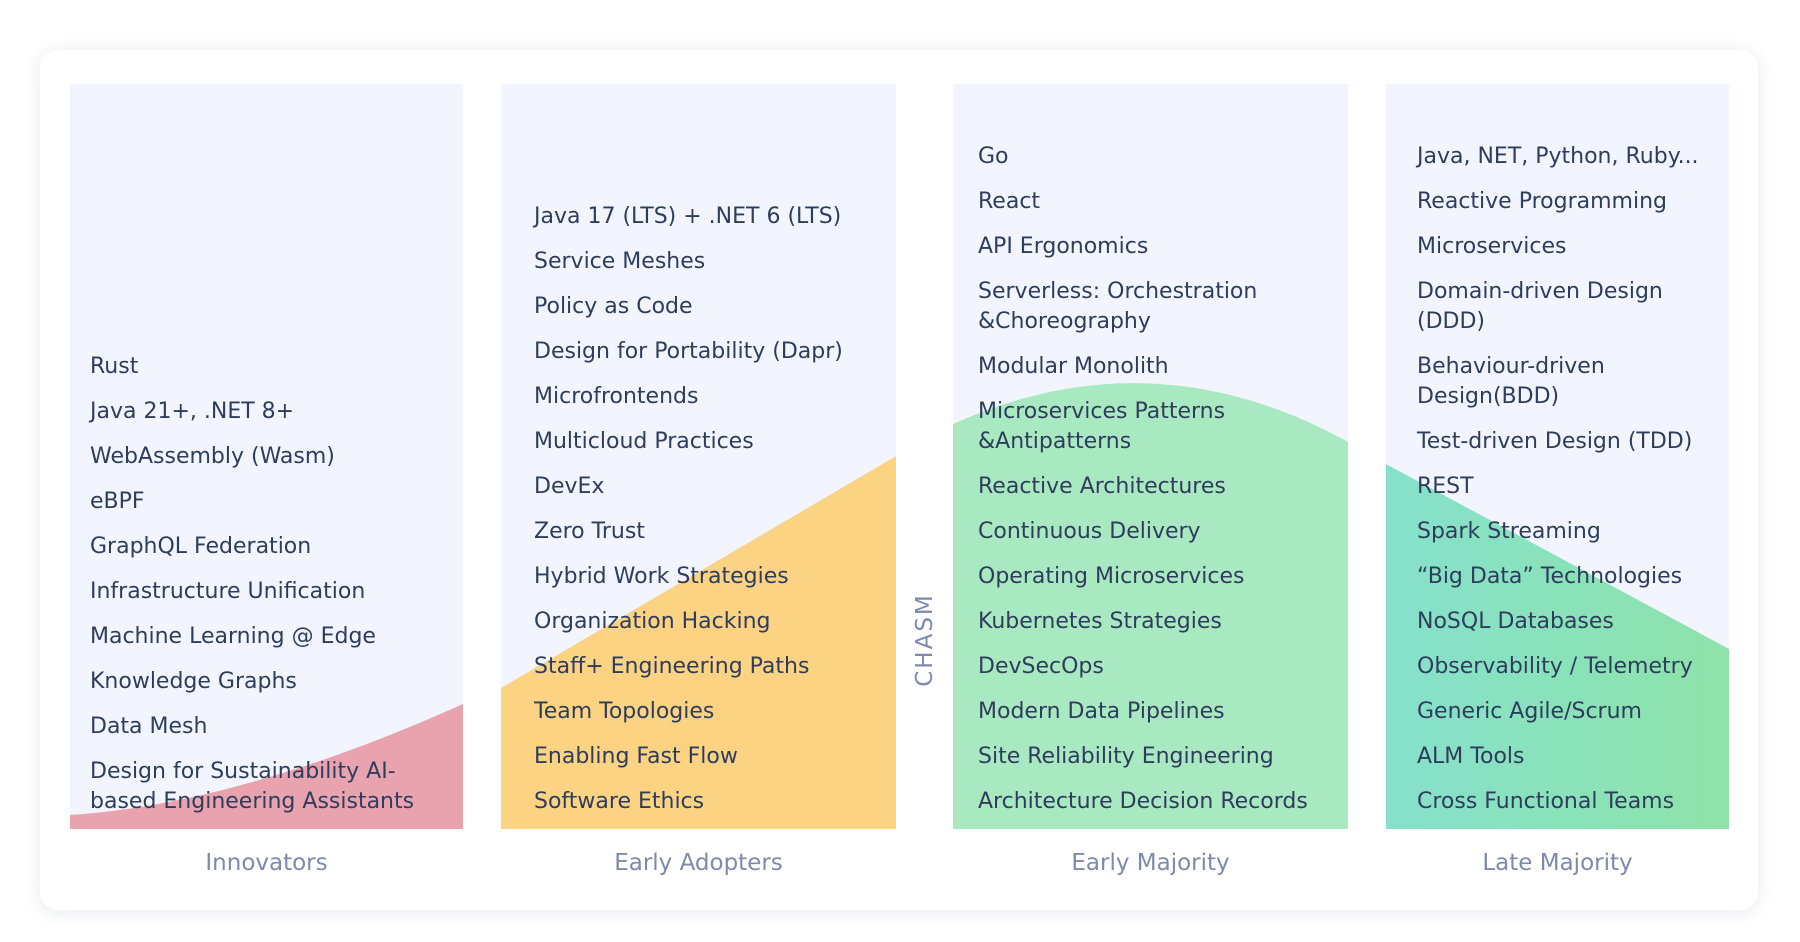 The width and height of the screenshot is (1800, 942). What do you see at coordinates (201, 546) in the screenshot?
I see `list-item: GraphQL Federation` at bounding box center [201, 546].